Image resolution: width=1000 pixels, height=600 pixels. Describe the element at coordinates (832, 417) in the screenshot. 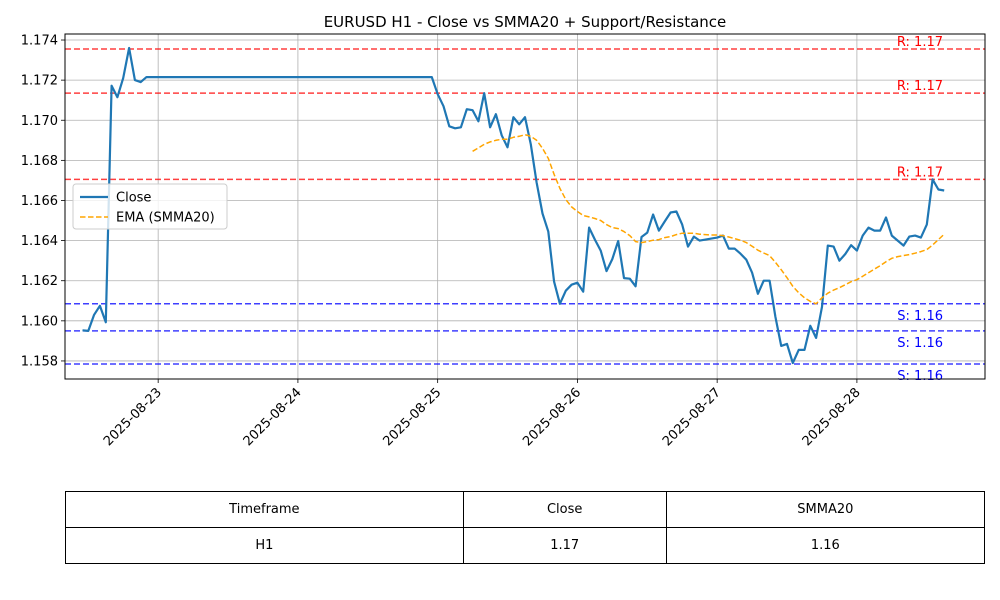

I see `x-tick-label: 2025-08-28` at that location.